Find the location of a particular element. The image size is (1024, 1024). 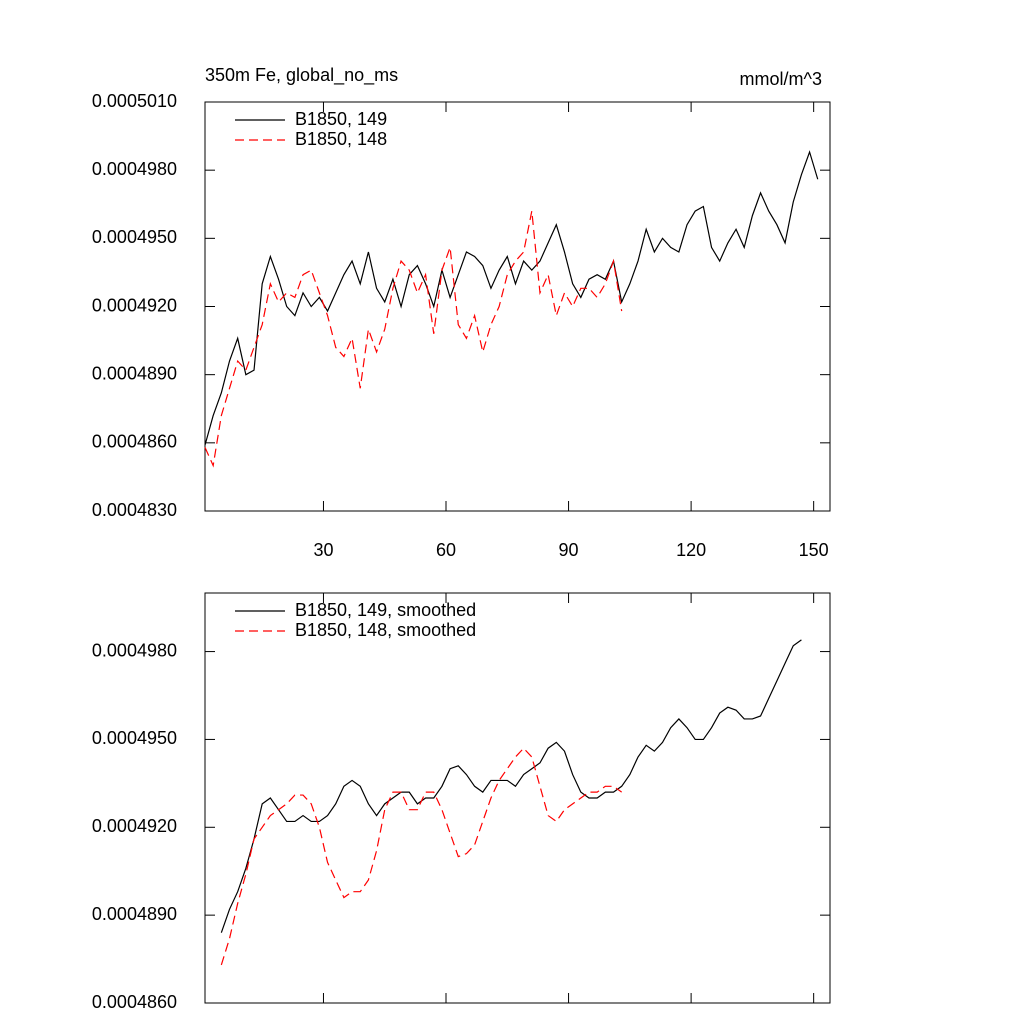

y-tick-label: 0.0005010 is located at coordinates (134, 101).